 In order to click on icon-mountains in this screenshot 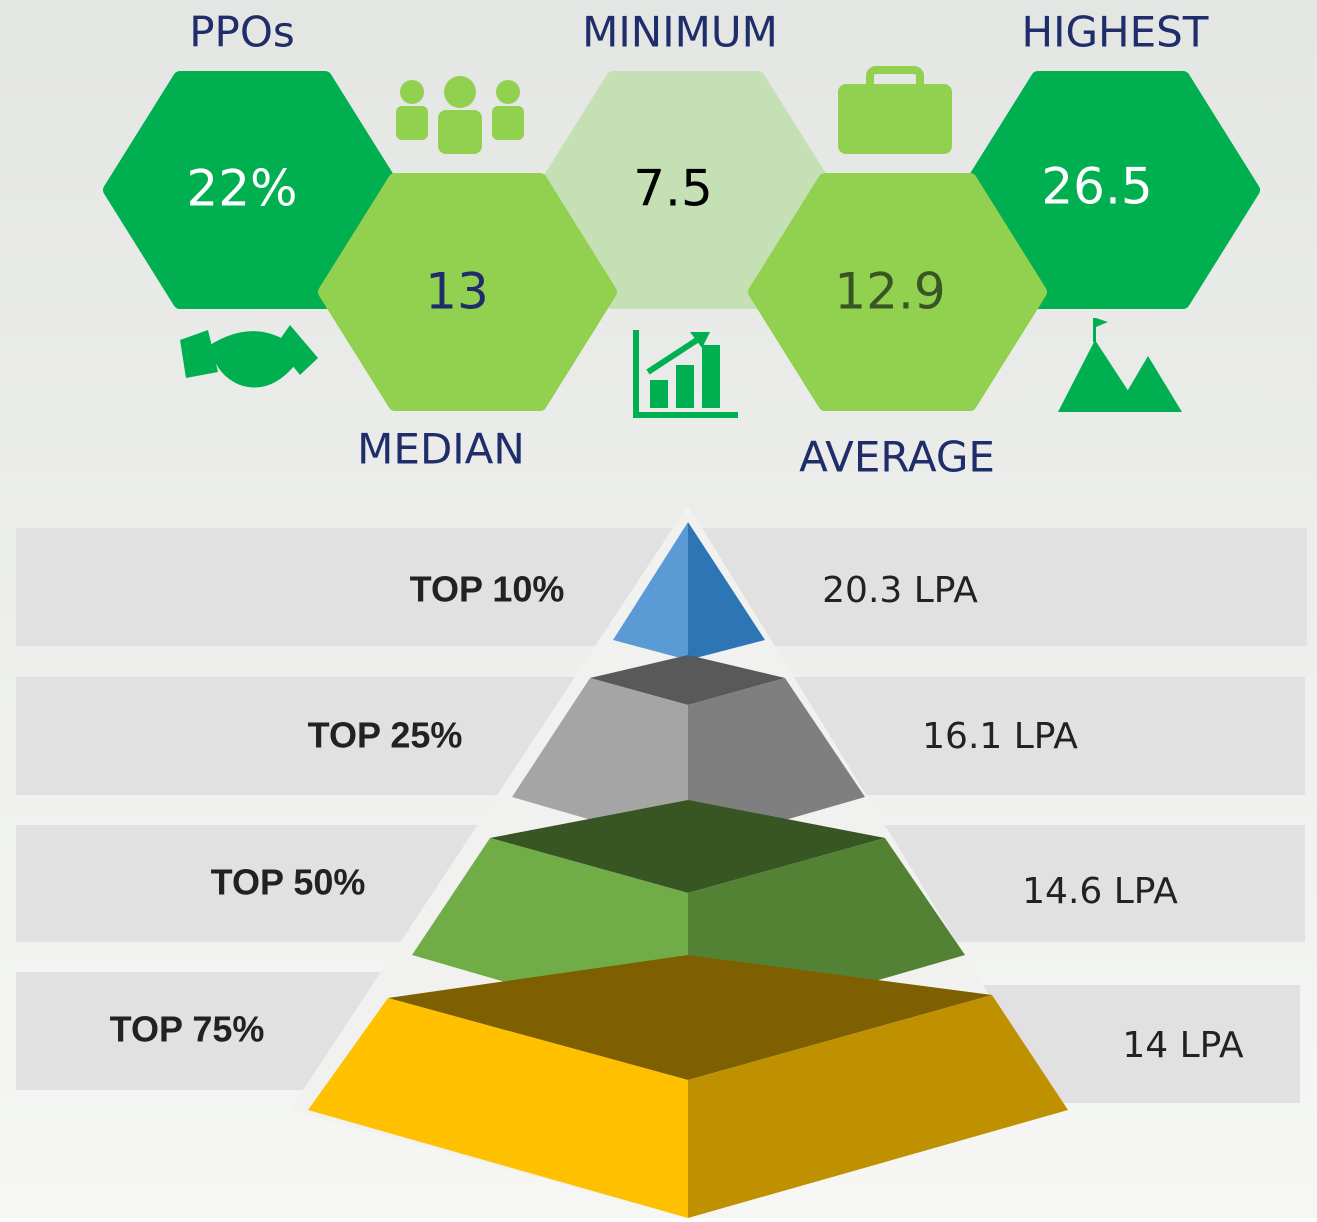, I will do `click(1120, 365)`.